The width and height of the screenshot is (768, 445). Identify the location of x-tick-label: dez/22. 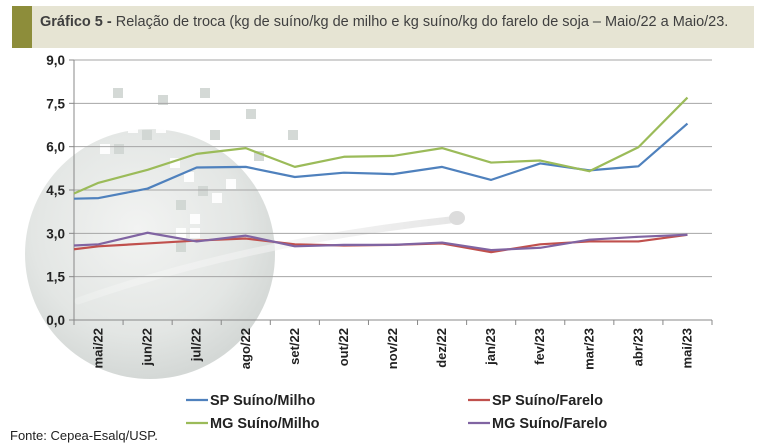
(441, 348).